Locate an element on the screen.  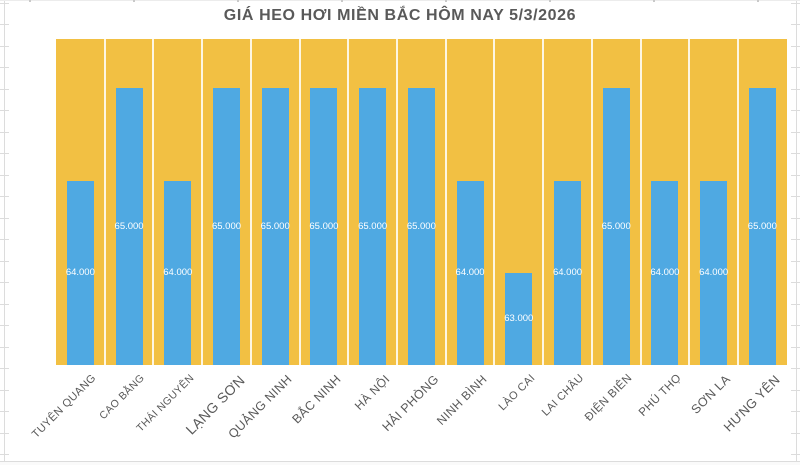
bar-9: 64.000 is located at coordinates (470, 272).